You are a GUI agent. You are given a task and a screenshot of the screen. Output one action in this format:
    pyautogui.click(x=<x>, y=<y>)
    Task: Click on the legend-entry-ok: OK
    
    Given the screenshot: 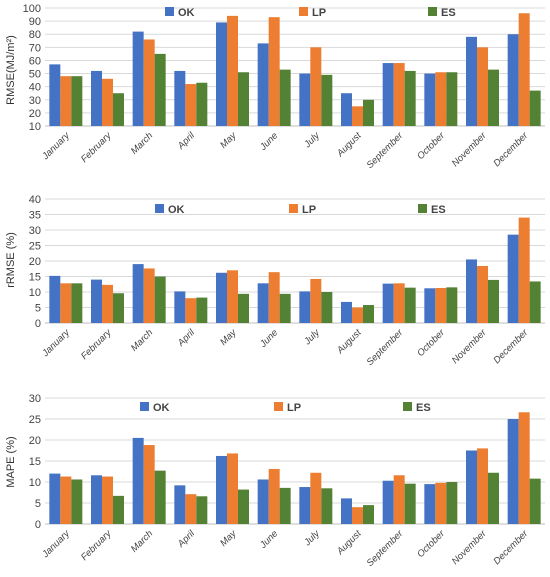 What is the action you would take?
    pyautogui.click(x=170, y=210)
    